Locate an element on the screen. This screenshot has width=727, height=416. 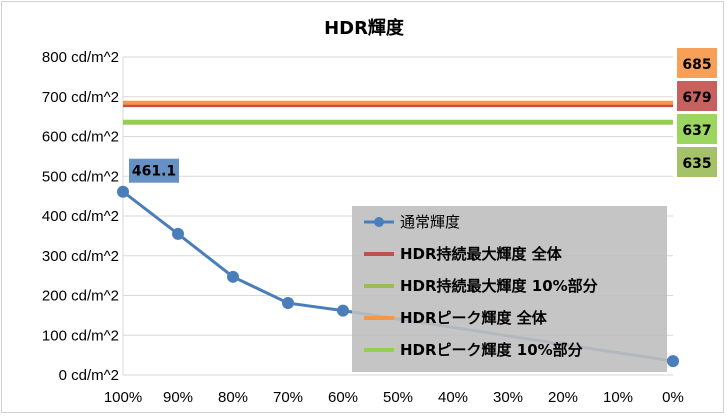
x-tick-label: 0% is located at coordinates (673, 397).